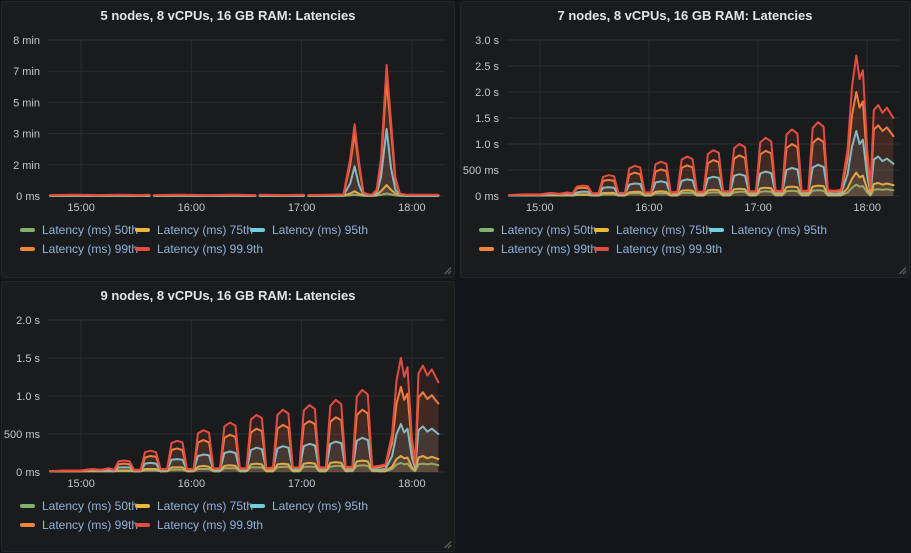 The width and height of the screenshot is (911, 553). Describe the element at coordinates (487, 67) in the screenshot. I see `y-tick-label: 2.5 s` at that location.